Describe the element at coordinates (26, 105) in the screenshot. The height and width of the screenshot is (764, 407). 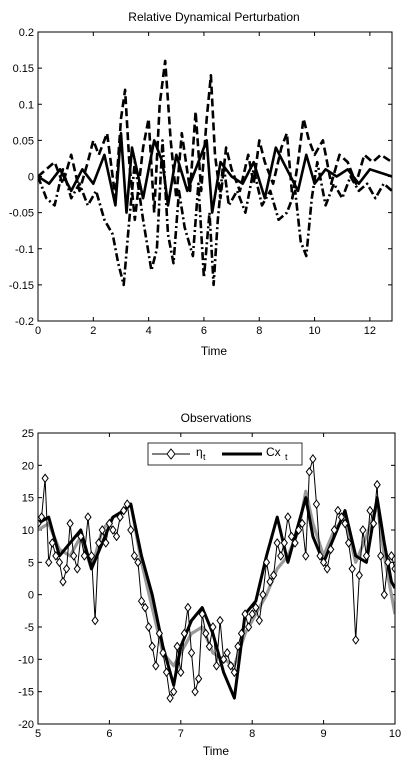
I see `y-tick-label: 0.1` at that location.